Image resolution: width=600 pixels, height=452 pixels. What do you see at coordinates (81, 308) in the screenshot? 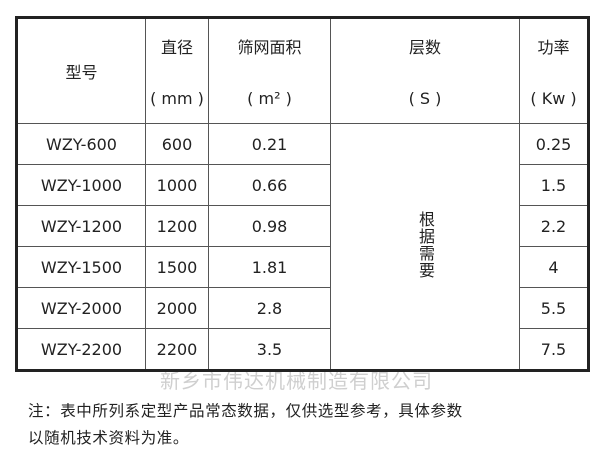
I see `cell-model: WZY-2000` at bounding box center [81, 308].